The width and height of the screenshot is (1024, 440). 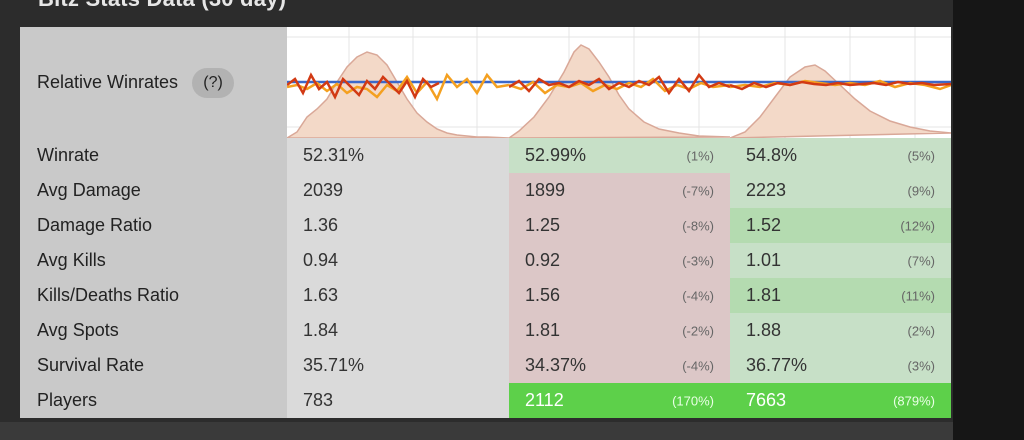 I want to click on compare-2-cell: 1.52 (12%), so click(x=840, y=225).